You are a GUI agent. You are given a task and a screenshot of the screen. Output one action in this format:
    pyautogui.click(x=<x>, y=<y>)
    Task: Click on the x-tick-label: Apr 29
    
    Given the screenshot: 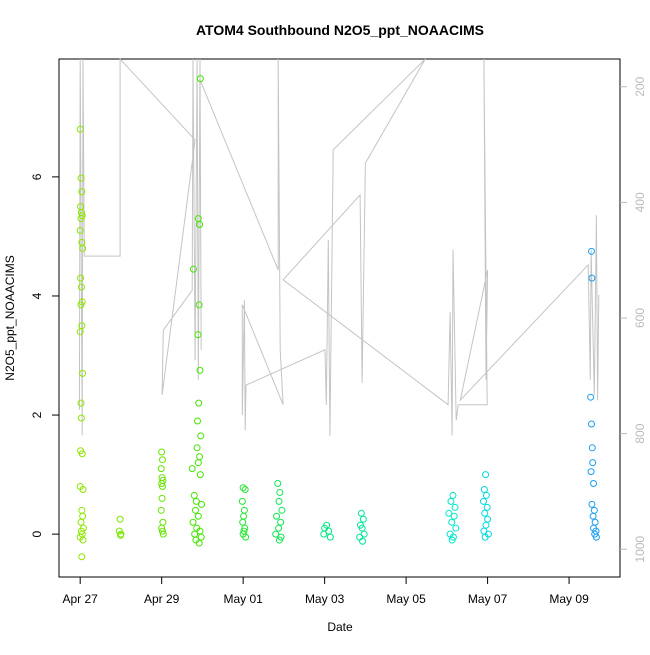 What is the action you would take?
    pyautogui.click(x=162, y=599)
    